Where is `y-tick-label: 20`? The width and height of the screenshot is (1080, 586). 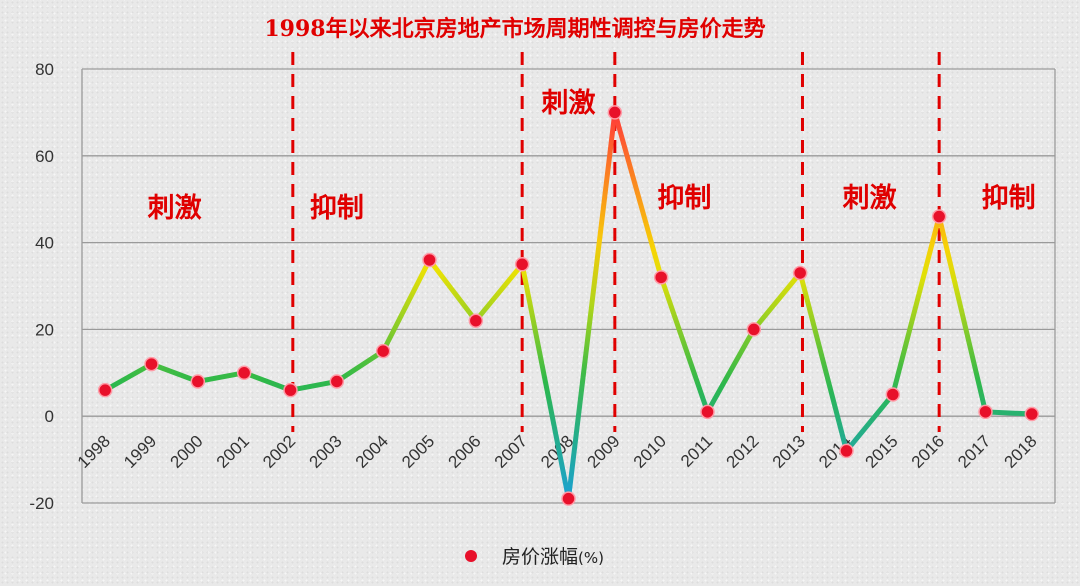 y-tick-label: 20 is located at coordinates (44, 329).